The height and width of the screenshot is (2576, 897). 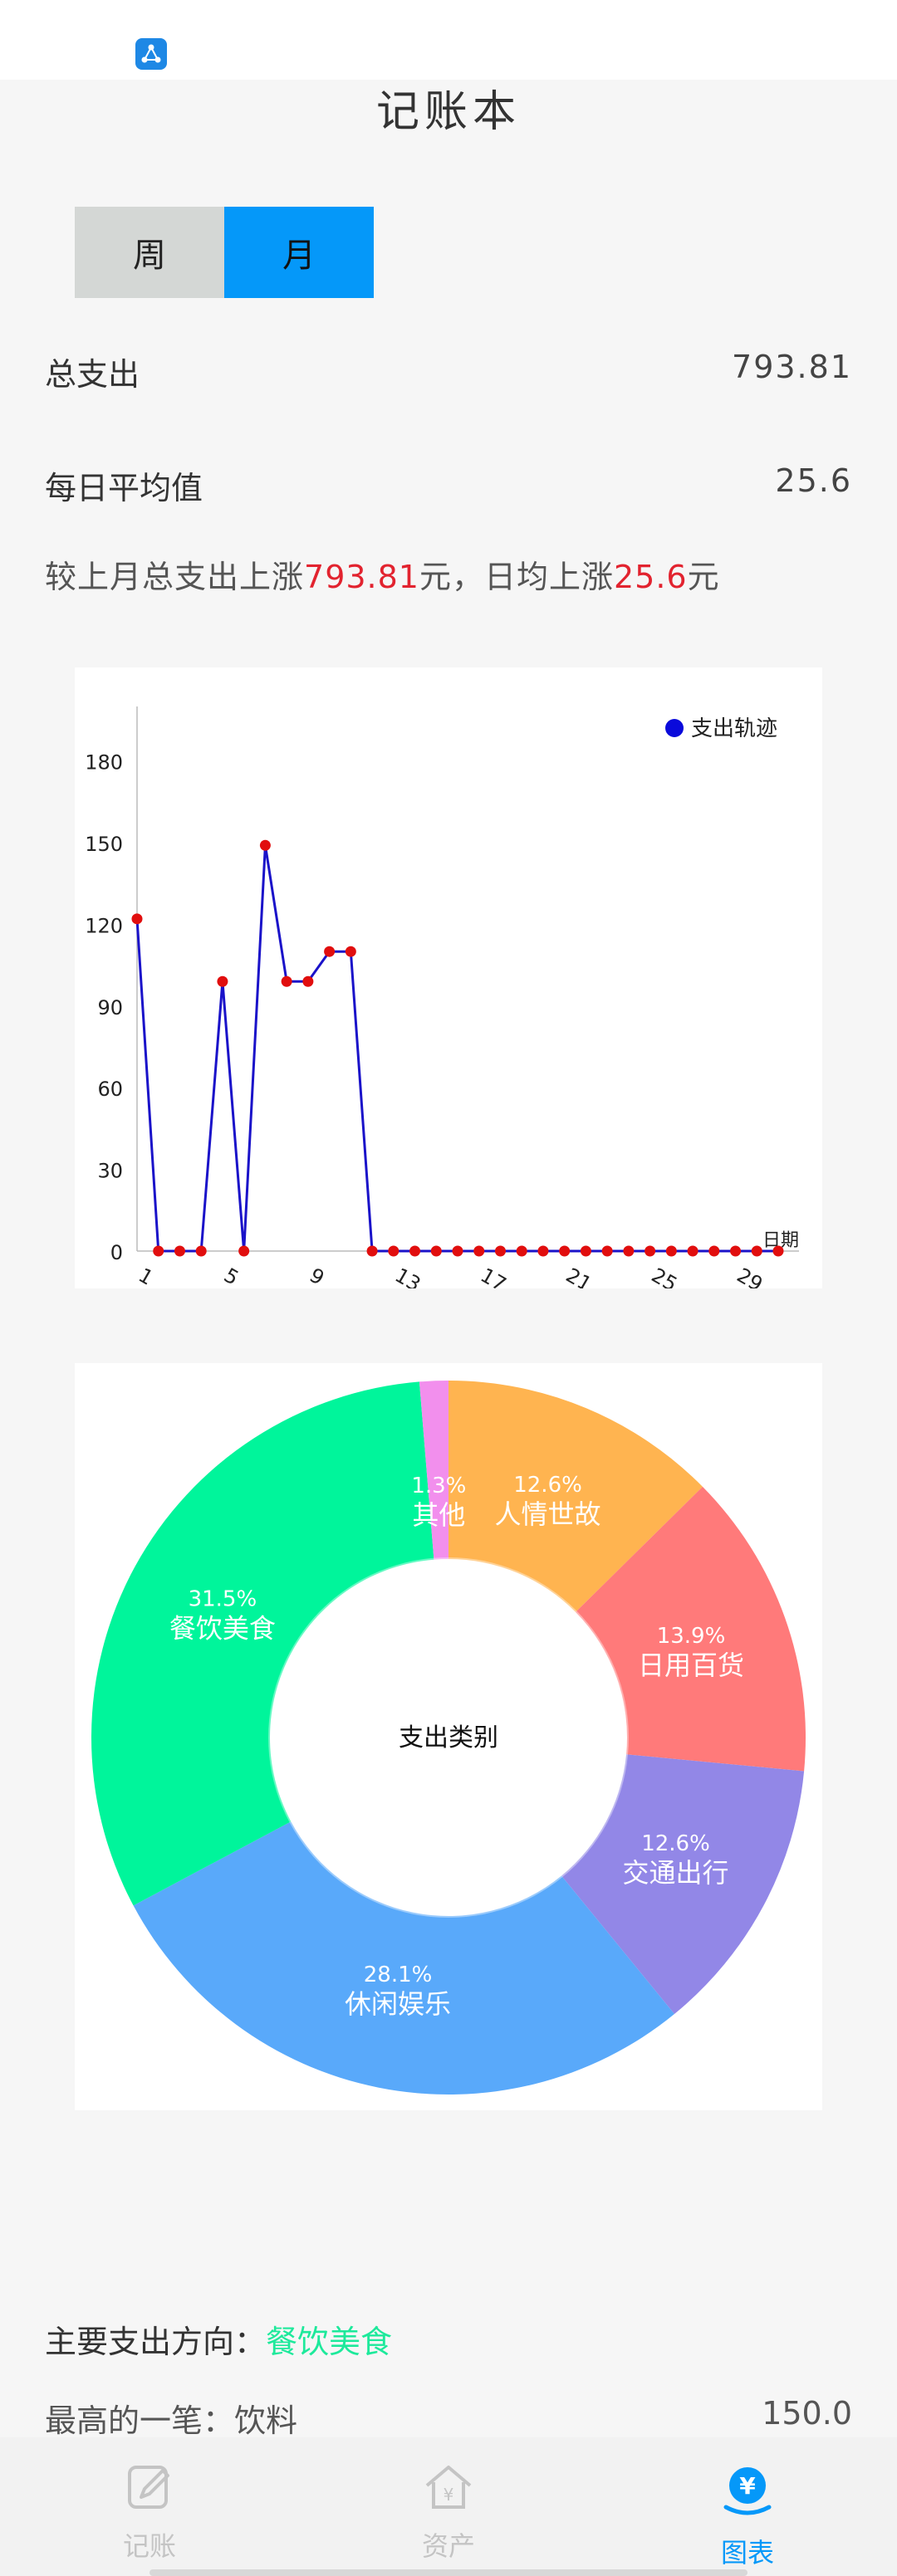 I want to click on donut-center-label: 支出类别, so click(x=448, y=1737).